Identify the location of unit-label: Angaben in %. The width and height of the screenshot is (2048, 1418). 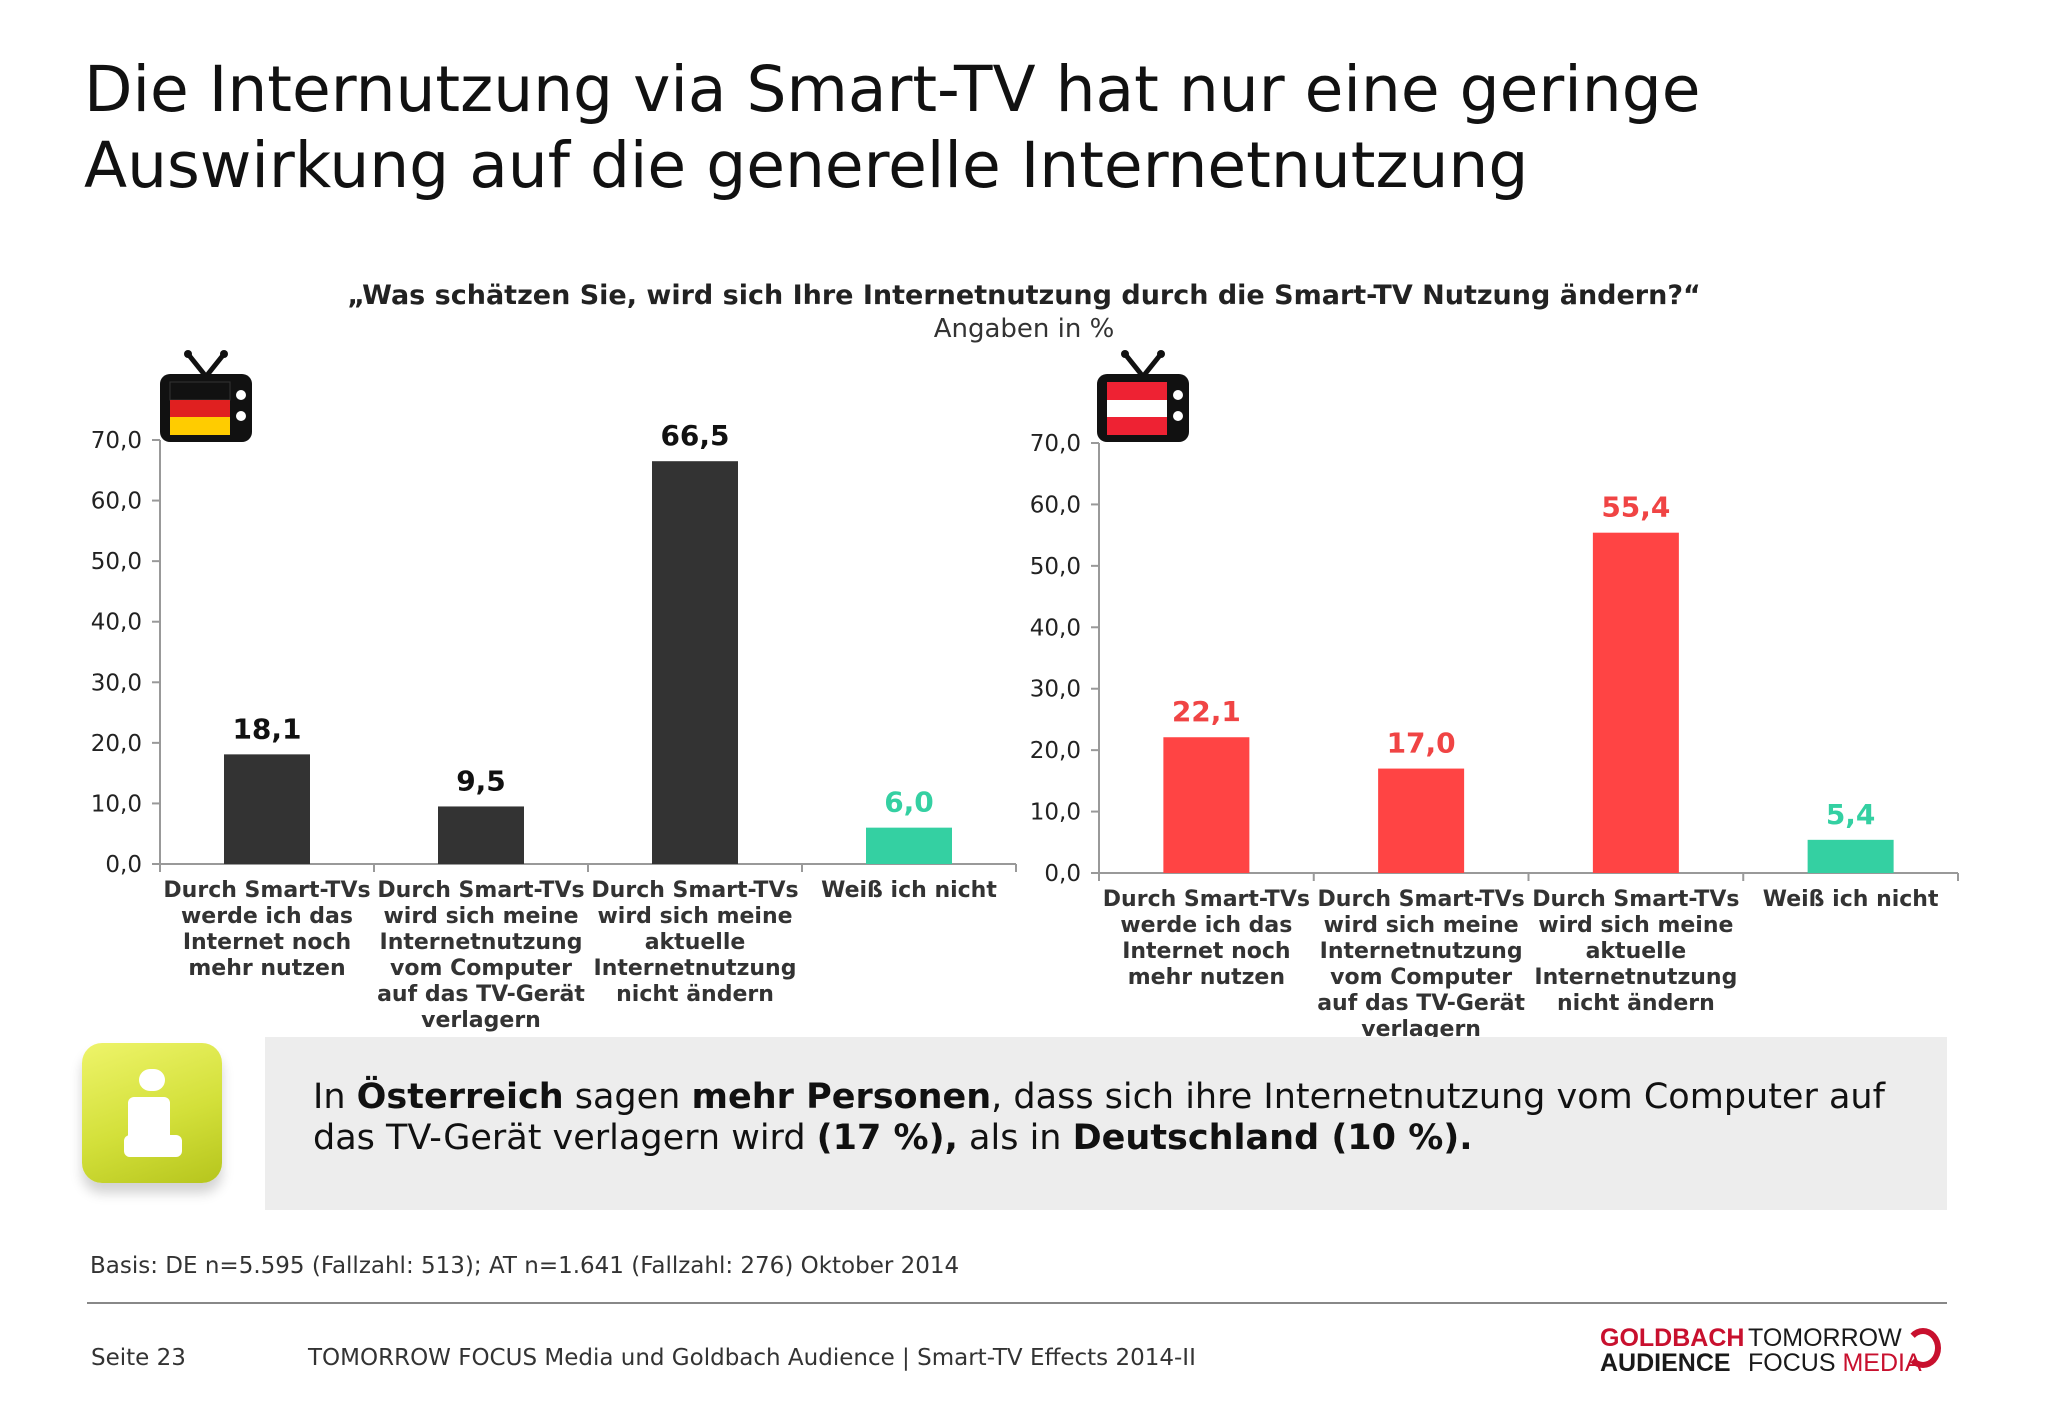
(1024, 329).